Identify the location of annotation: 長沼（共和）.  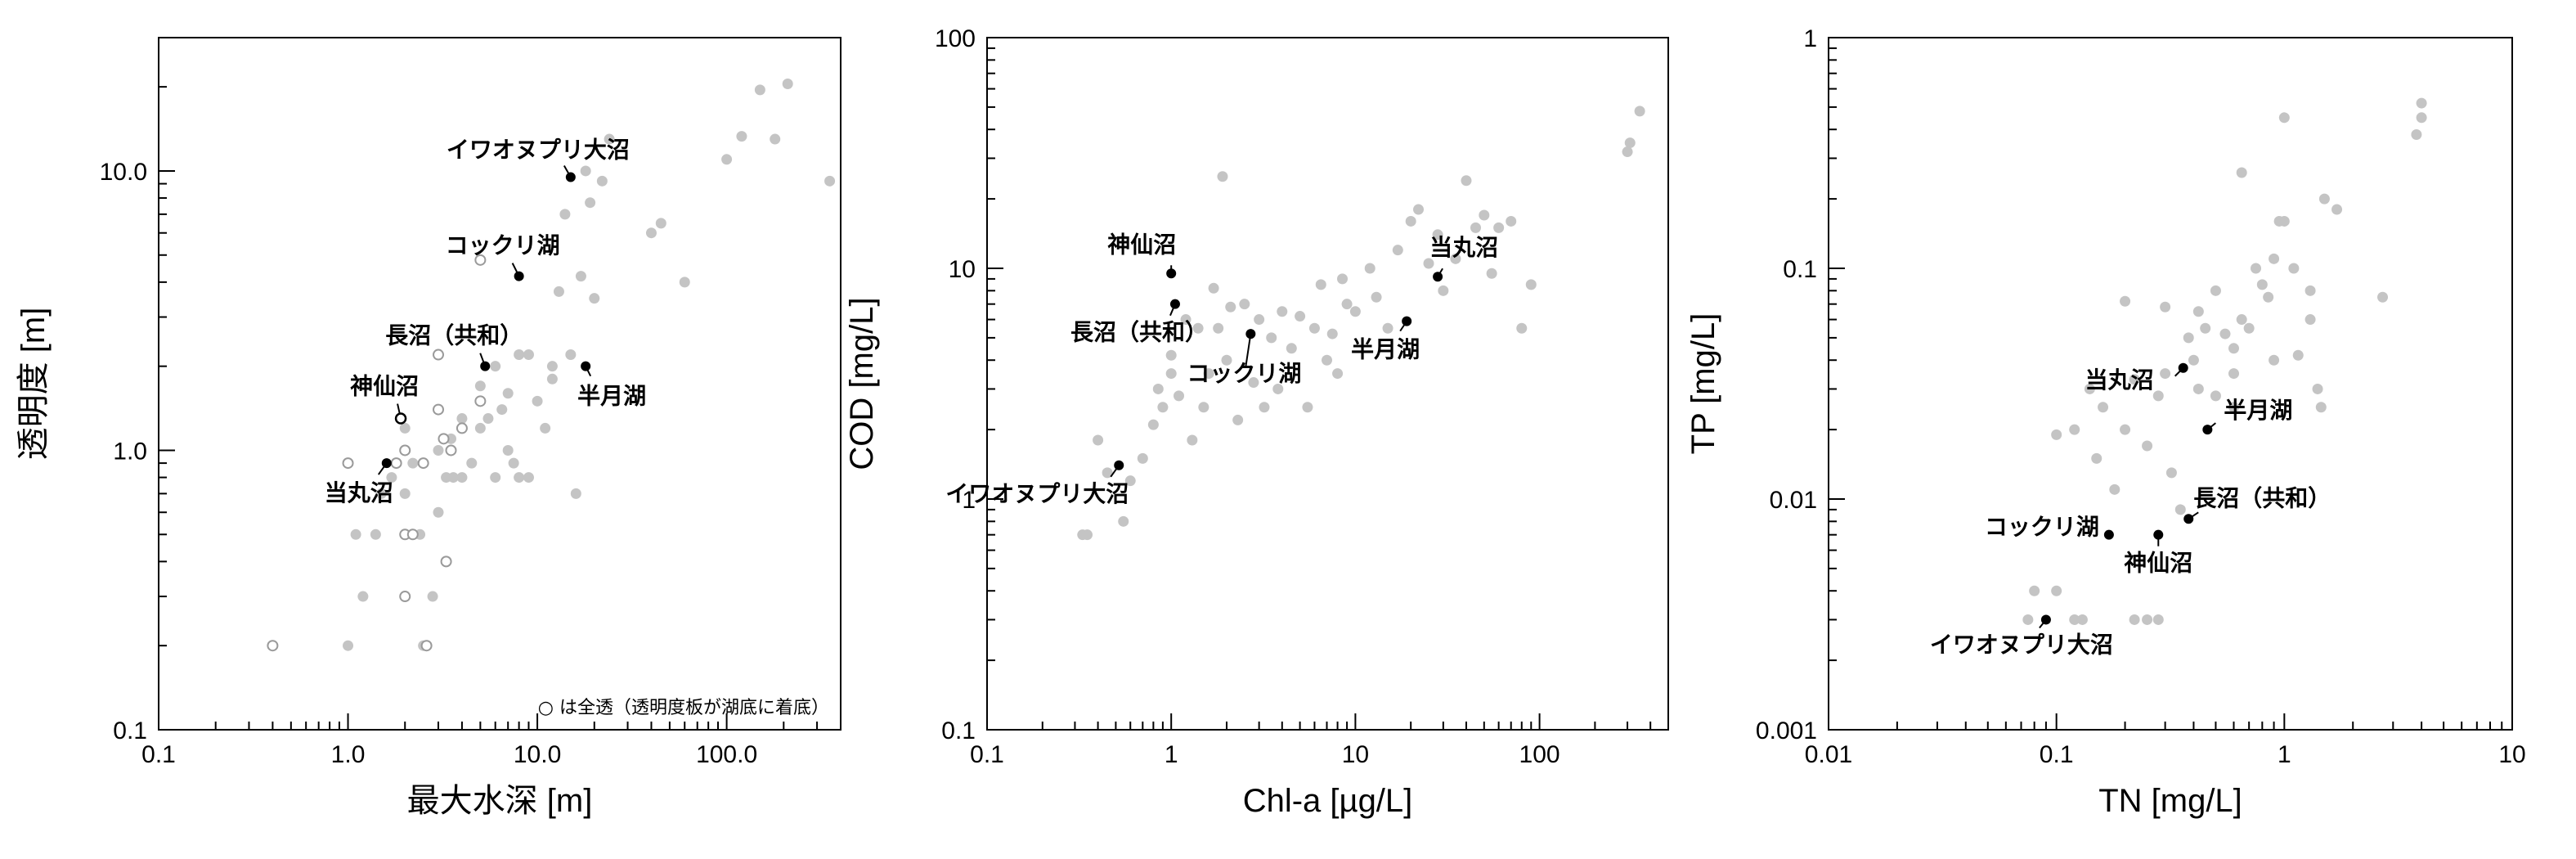
(2257, 504).